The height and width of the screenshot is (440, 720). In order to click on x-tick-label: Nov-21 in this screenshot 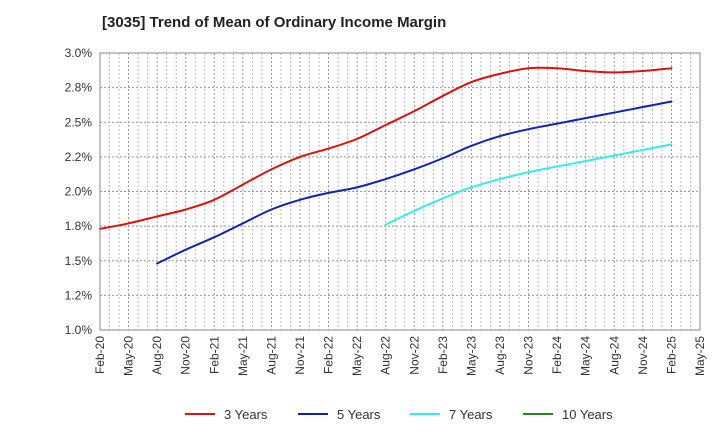, I will do `click(300, 355)`.